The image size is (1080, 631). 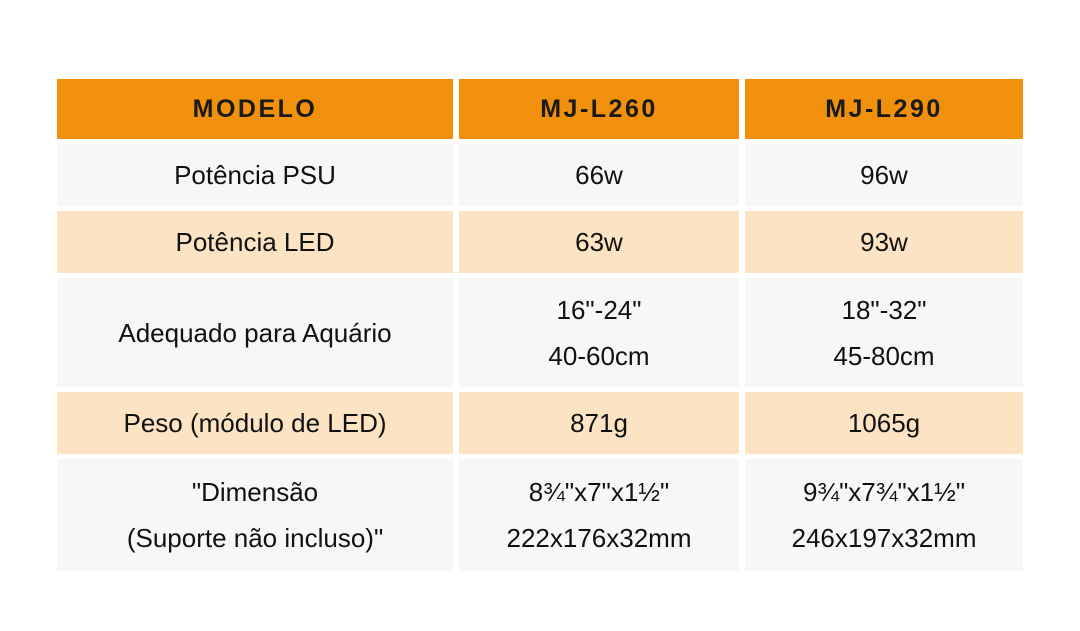 I want to click on row-label: Adequado para Aquário, so click(x=255, y=332).